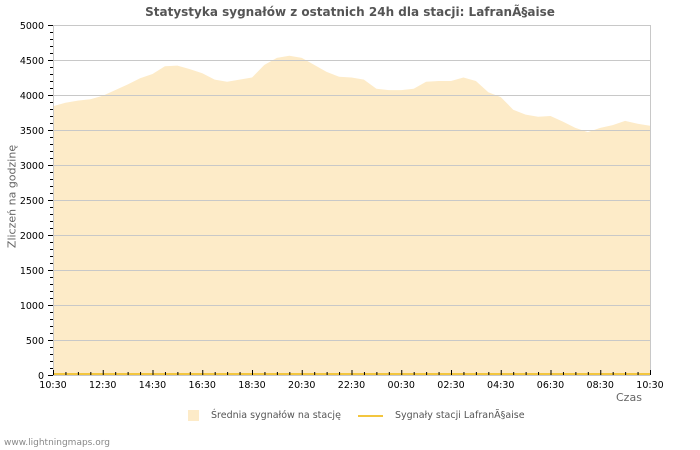  Describe the element at coordinates (32, 26) in the screenshot. I see `svg-text: 5000` at that location.